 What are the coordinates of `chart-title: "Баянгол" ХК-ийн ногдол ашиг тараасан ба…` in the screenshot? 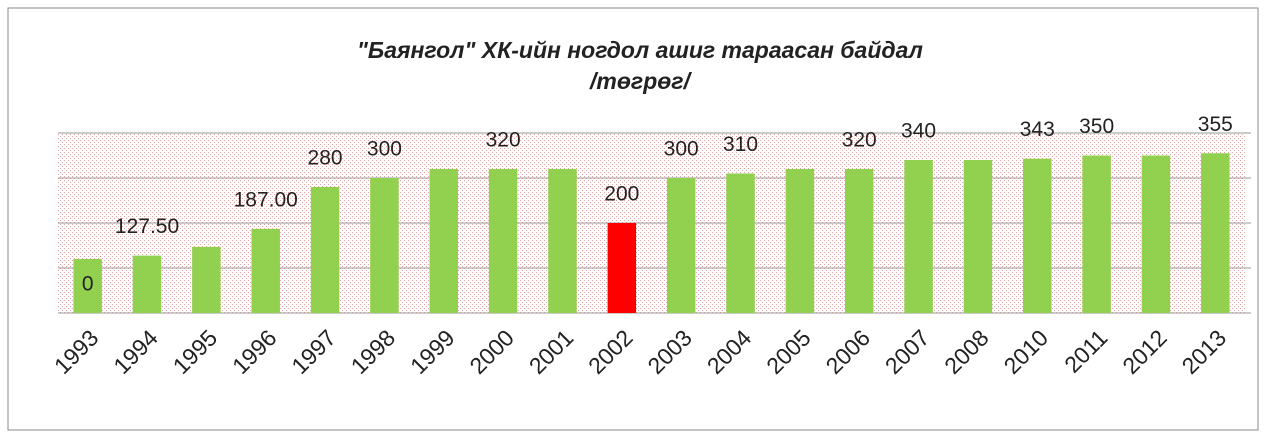 It's located at (640, 50).